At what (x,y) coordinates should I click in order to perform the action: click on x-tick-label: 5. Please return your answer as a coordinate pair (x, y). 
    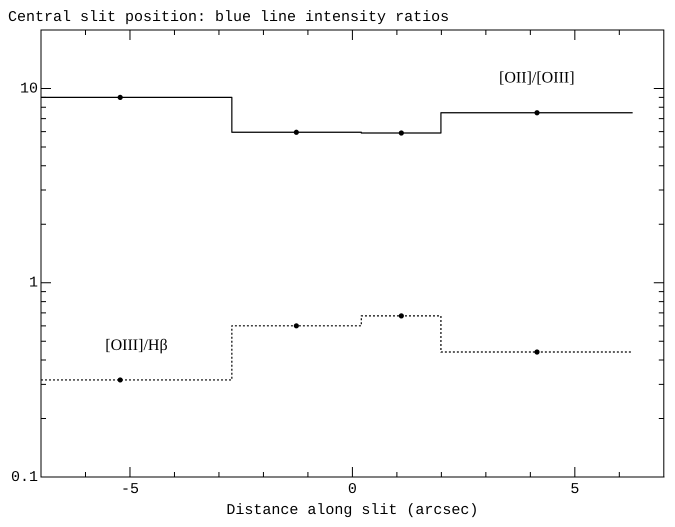
    Looking at the image, I should click on (575, 489).